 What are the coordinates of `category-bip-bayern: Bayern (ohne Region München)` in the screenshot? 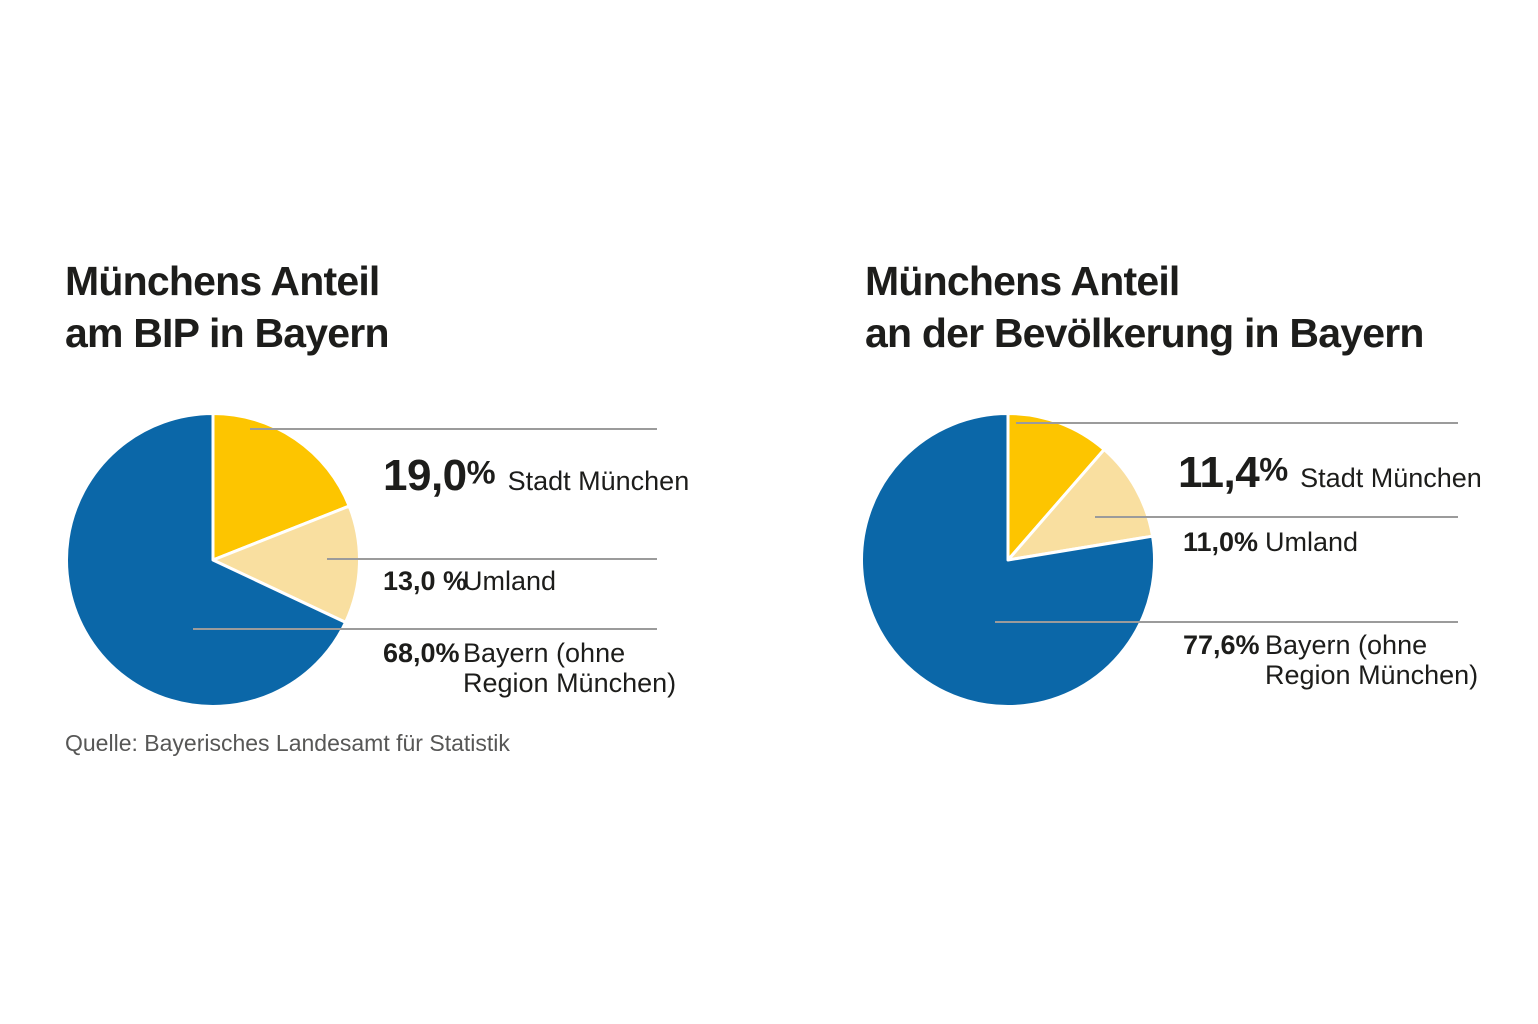 It's located at (570, 668).